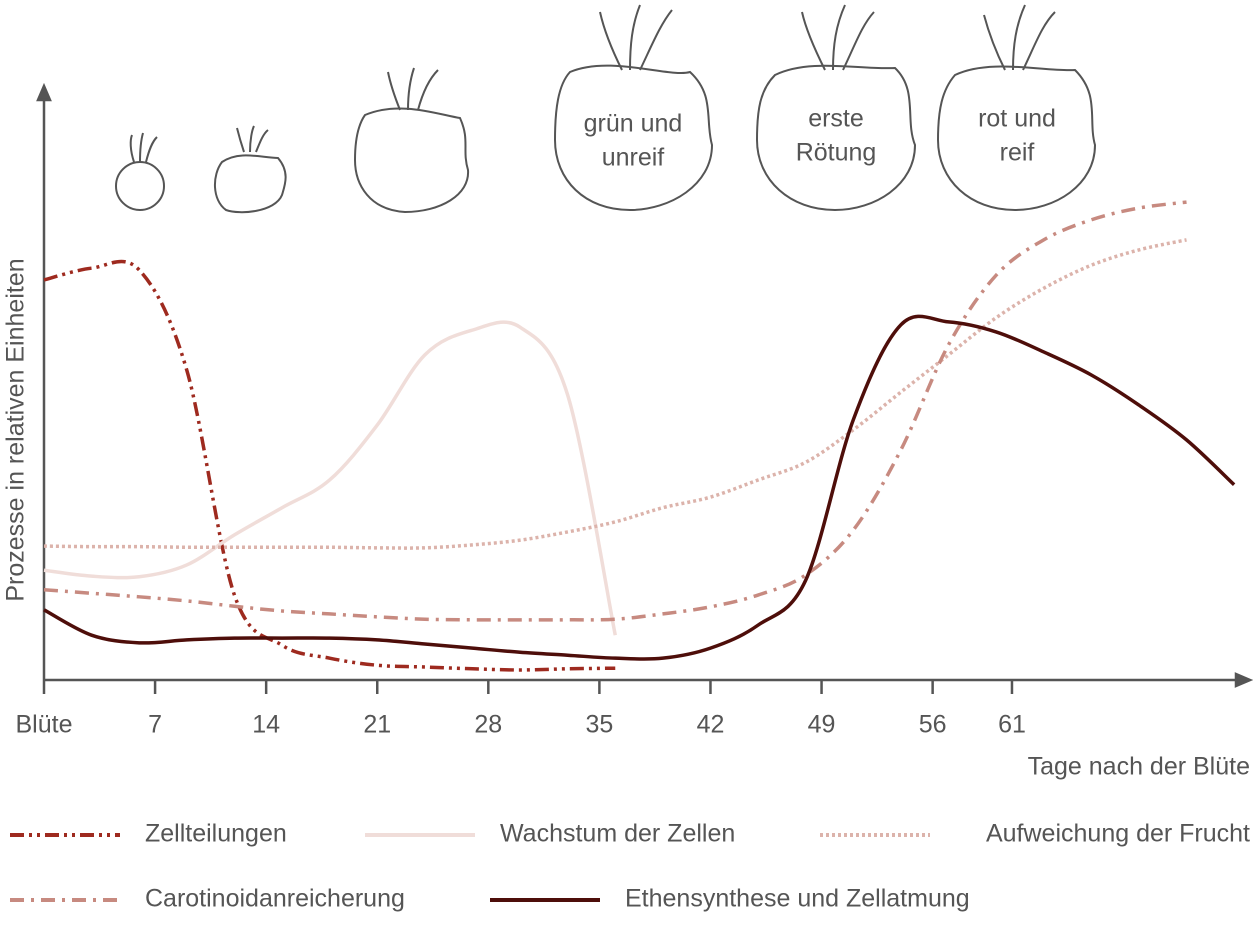 This screenshot has width=1253, height=925. What do you see at coordinates (836, 153) in the screenshot?
I see `fruit-label: Rötung` at bounding box center [836, 153].